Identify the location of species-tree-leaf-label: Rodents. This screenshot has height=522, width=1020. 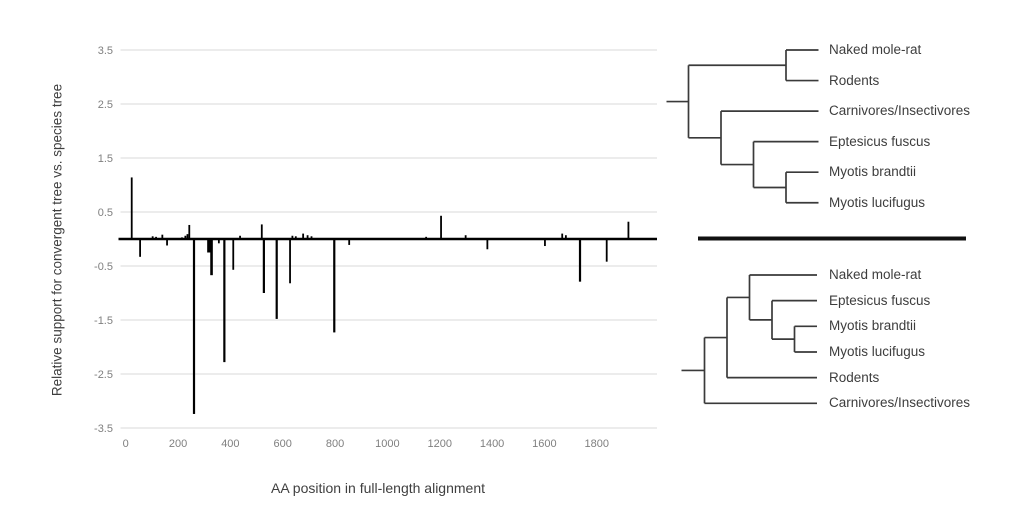
(854, 80).